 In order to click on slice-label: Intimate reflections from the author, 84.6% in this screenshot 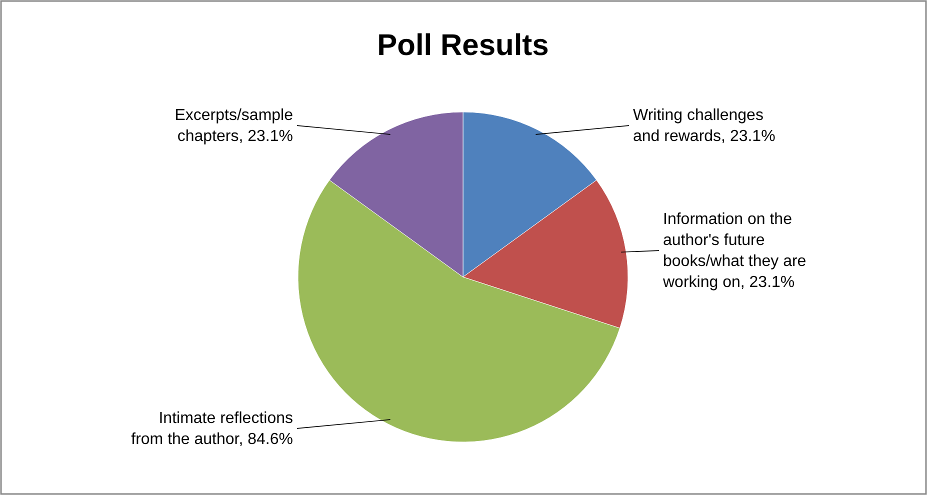, I will do `click(212, 429)`.